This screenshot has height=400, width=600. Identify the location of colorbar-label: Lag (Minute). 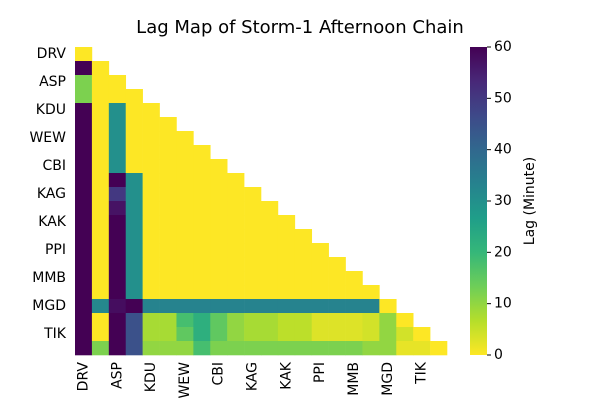
(530, 201).